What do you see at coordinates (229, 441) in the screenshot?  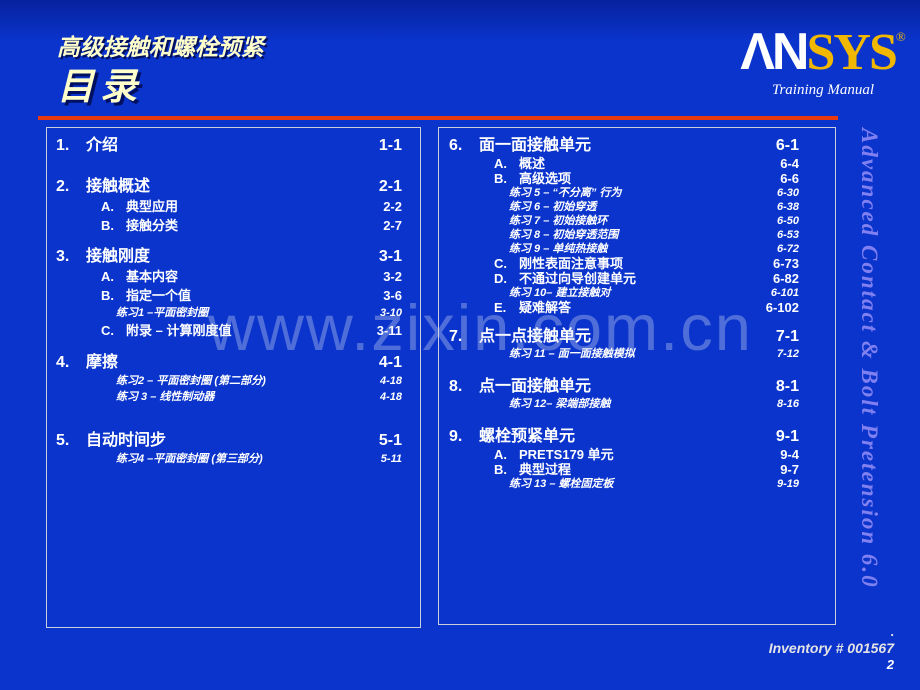 I see `toc-row-main: 5. 自动时间步 5-1` at bounding box center [229, 441].